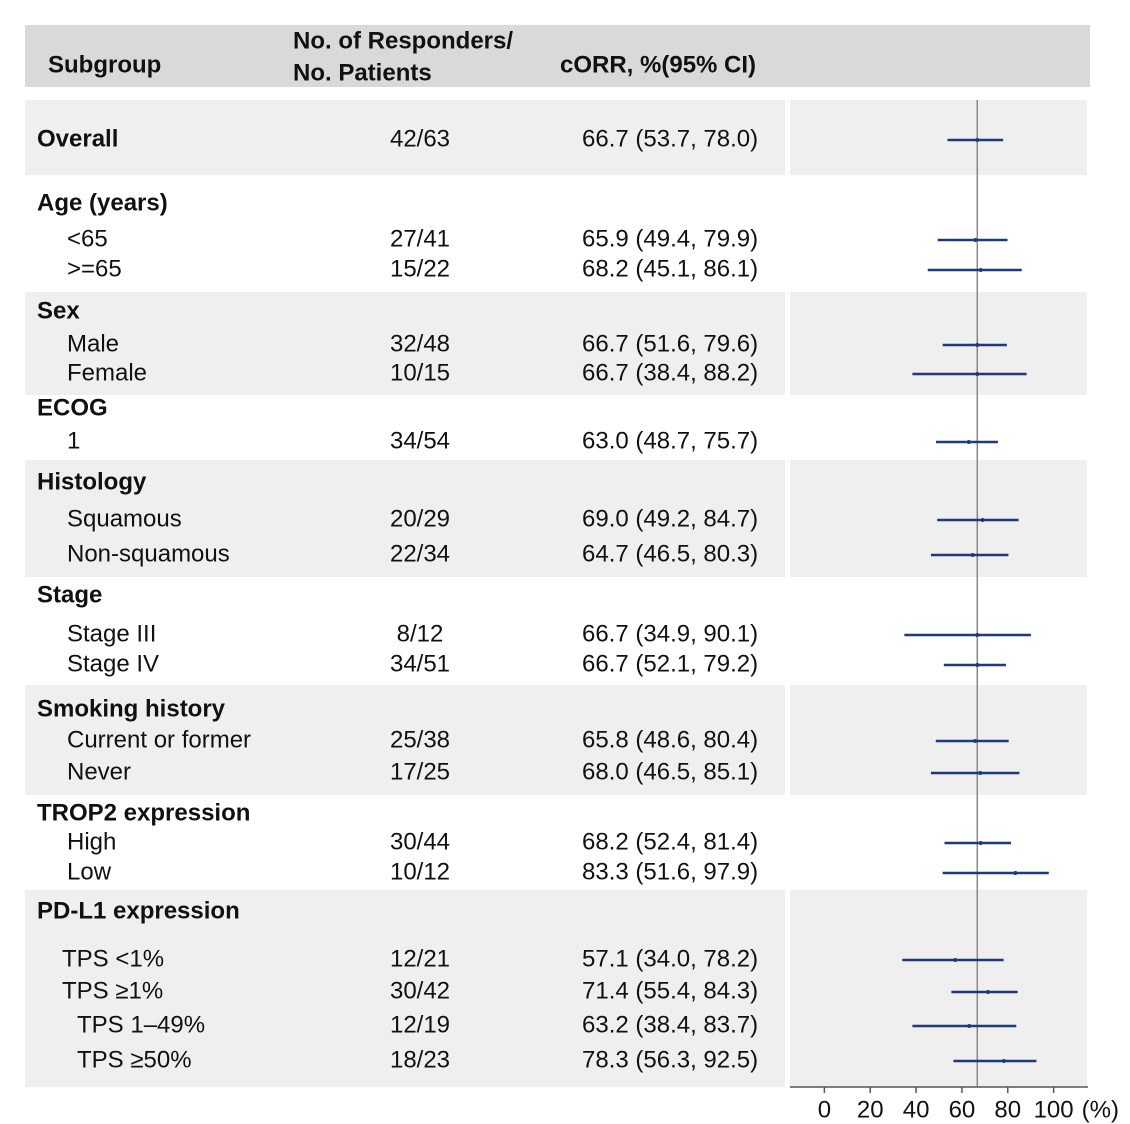 This screenshot has height=1124, width=1130. I want to click on row-ci: 63.2 (38.4, 83.7), so click(670, 1024).